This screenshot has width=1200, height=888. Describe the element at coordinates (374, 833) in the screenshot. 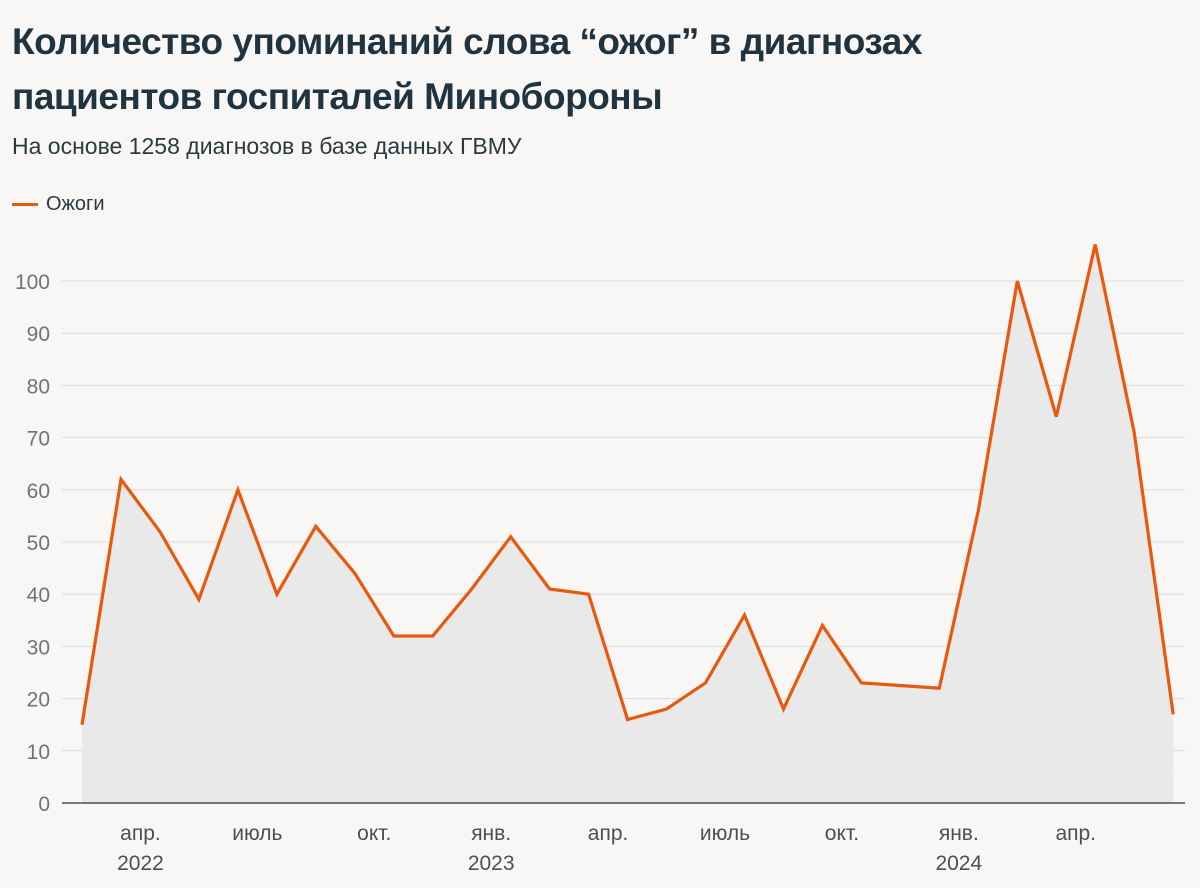

I see `x-tick-month-2: окт.` at that location.